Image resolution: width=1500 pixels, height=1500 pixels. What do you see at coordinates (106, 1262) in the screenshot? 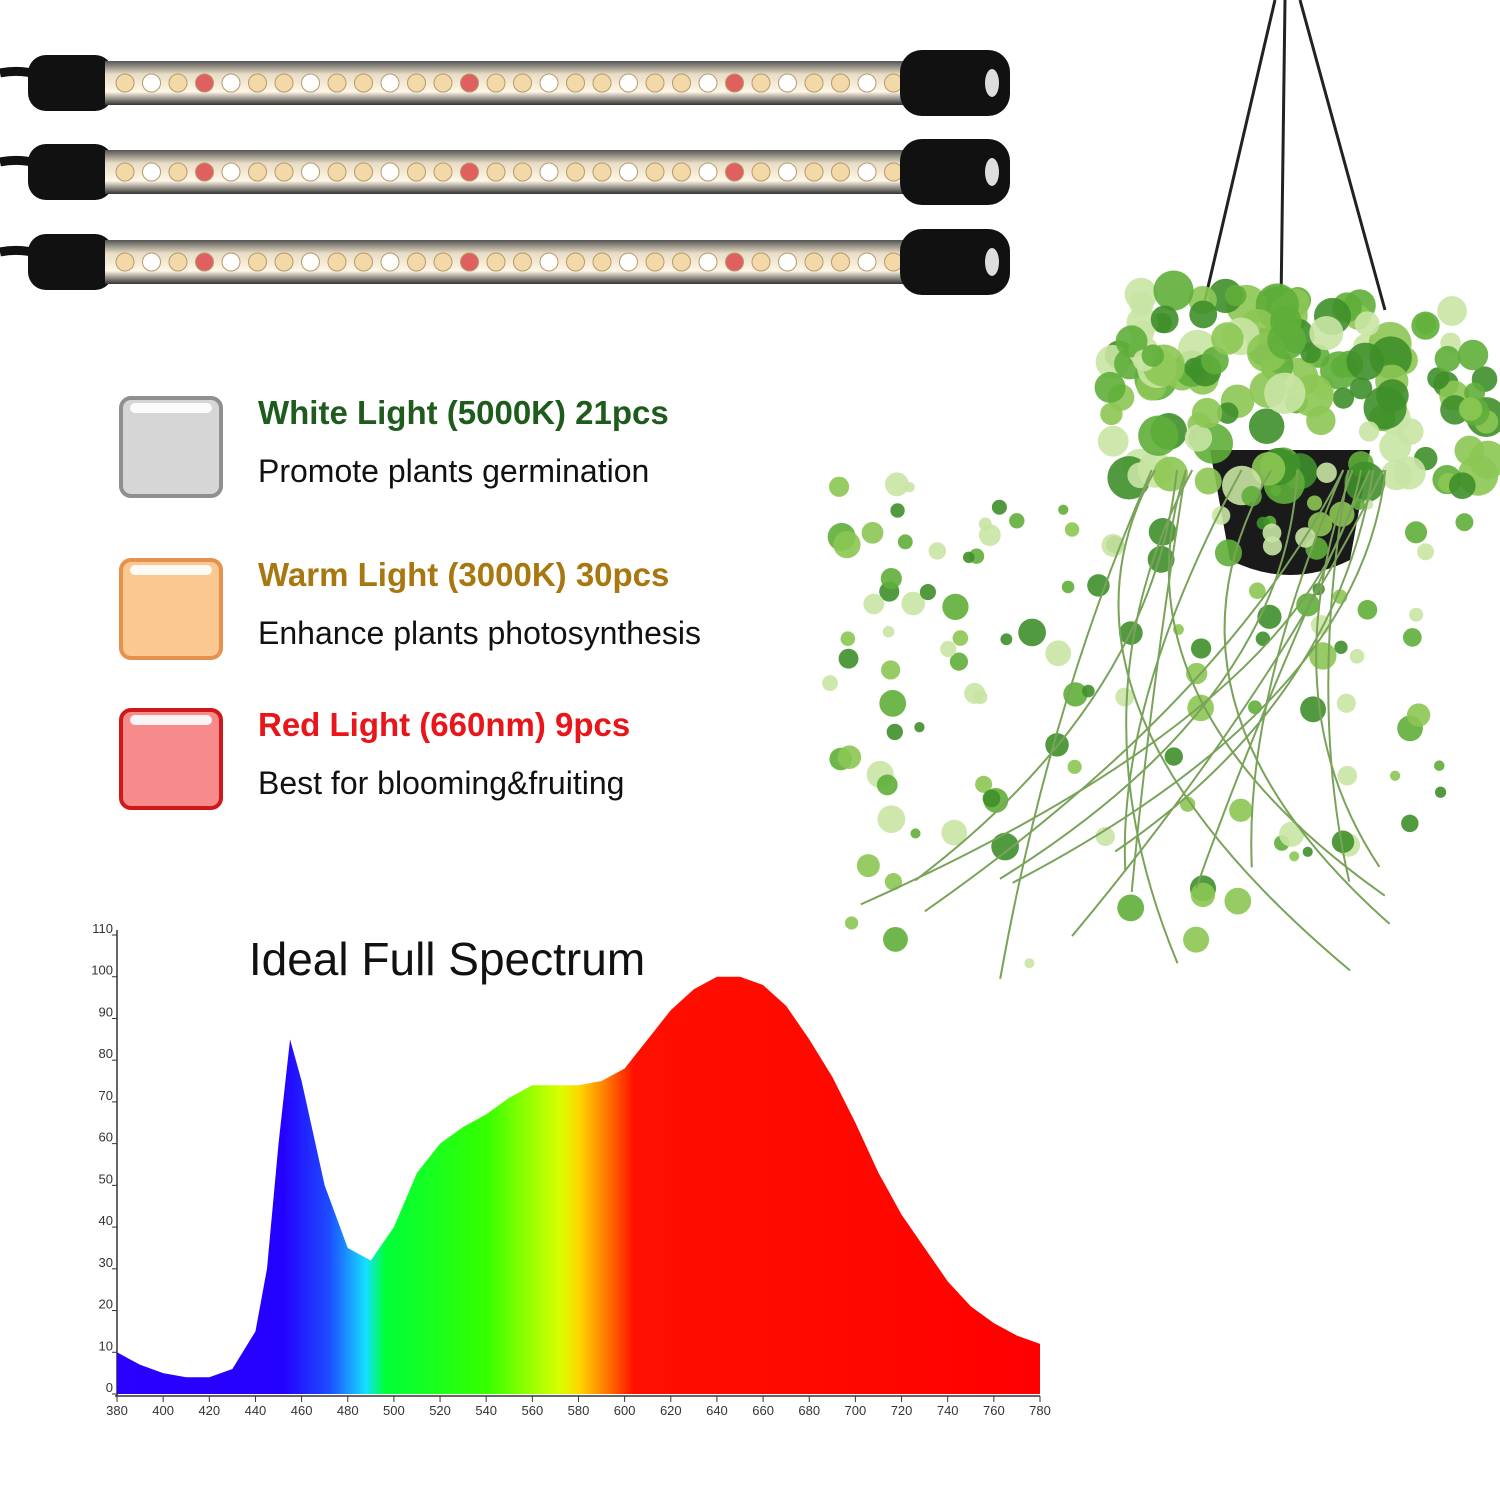
I see `y-tick-label: 30` at bounding box center [106, 1262].